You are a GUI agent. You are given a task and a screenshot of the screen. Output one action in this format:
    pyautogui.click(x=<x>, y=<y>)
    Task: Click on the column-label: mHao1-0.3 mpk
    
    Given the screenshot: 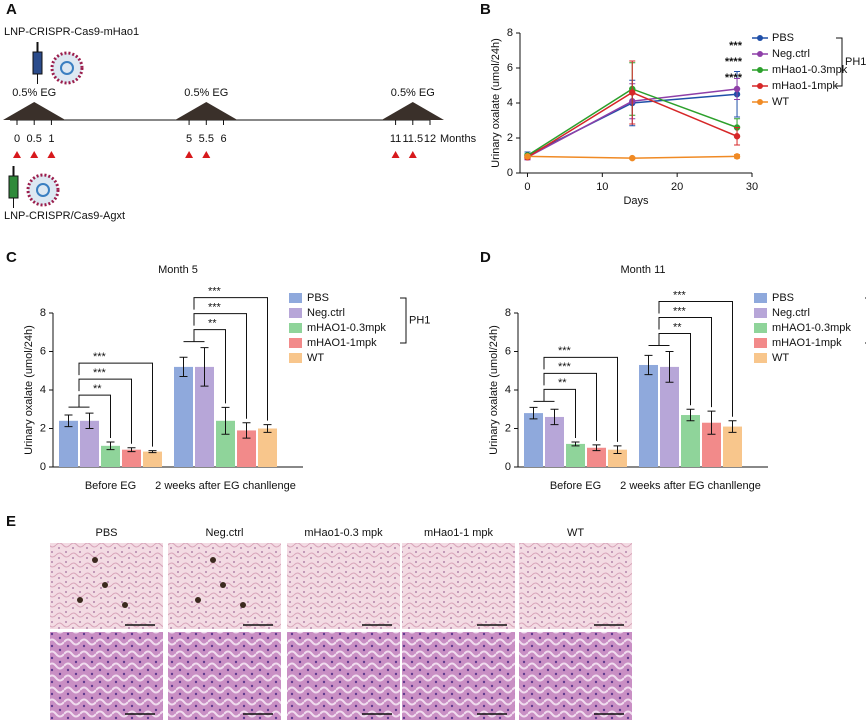 What is the action you would take?
    pyautogui.click(x=343, y=533)
    